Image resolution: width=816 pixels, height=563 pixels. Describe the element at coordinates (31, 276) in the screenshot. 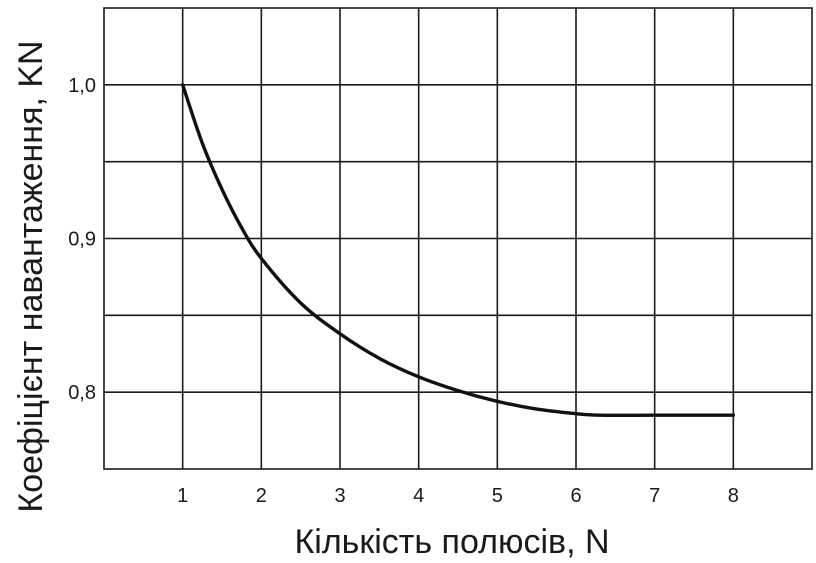

I see `y-axis-title: Коефіцієнт навантаження, KN` at that location.